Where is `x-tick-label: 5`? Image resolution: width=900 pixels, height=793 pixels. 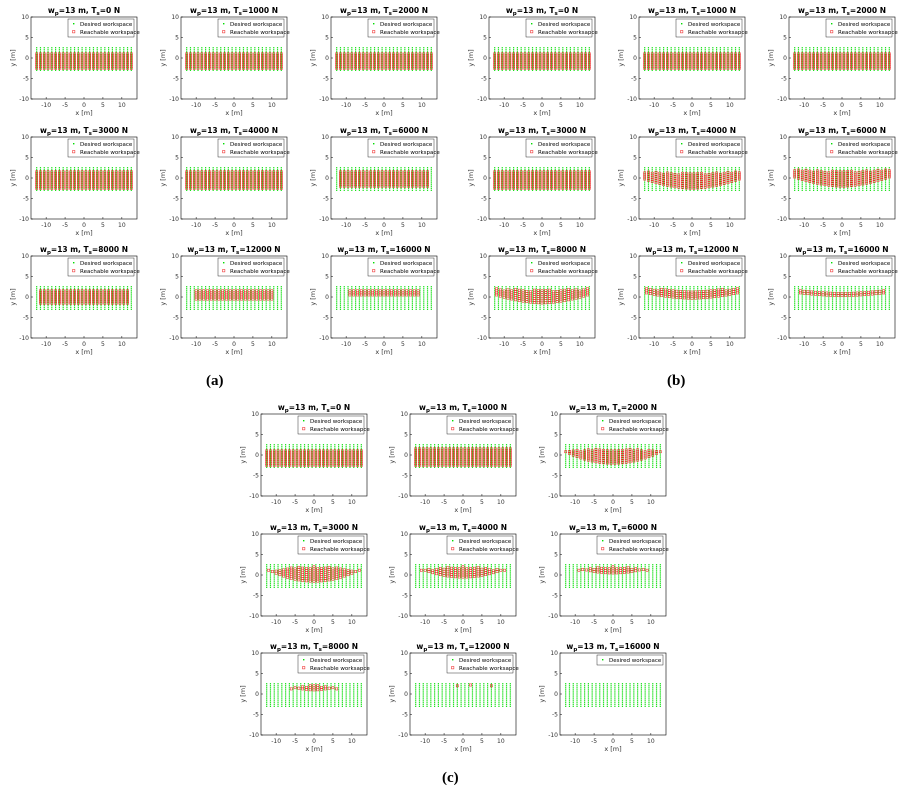 x-tick-label: 5 is located at coordinates (403, 225).